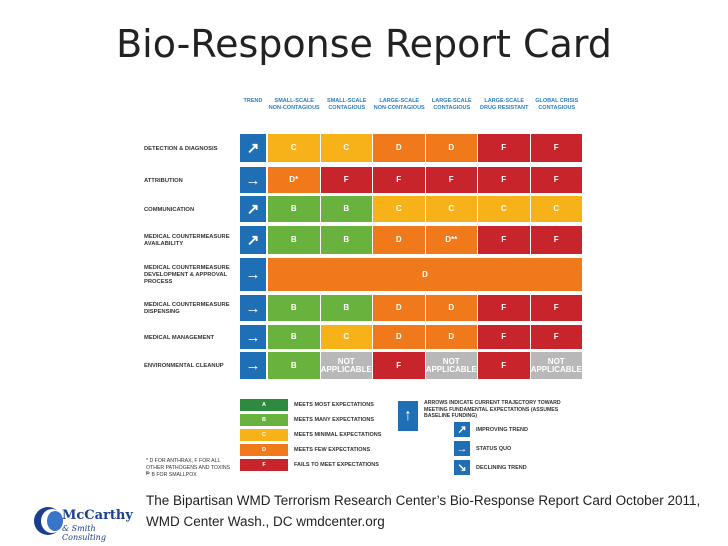 The image size is (728, 546). I want to click on grade-cell-merged: D, so click(425, 274).